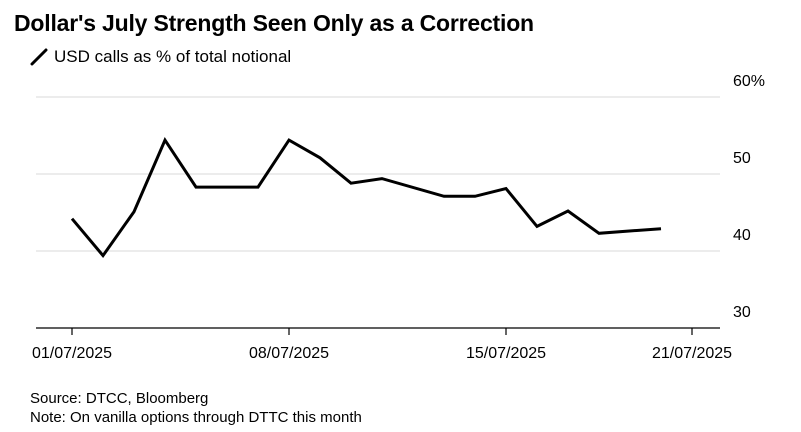 Image resolution: width=801 pixels, height=432 pixels. Describe the element at coordinates (173, 56) in the screenshot. I see `legend-series-label: USD calls as % of total notional` at that location.